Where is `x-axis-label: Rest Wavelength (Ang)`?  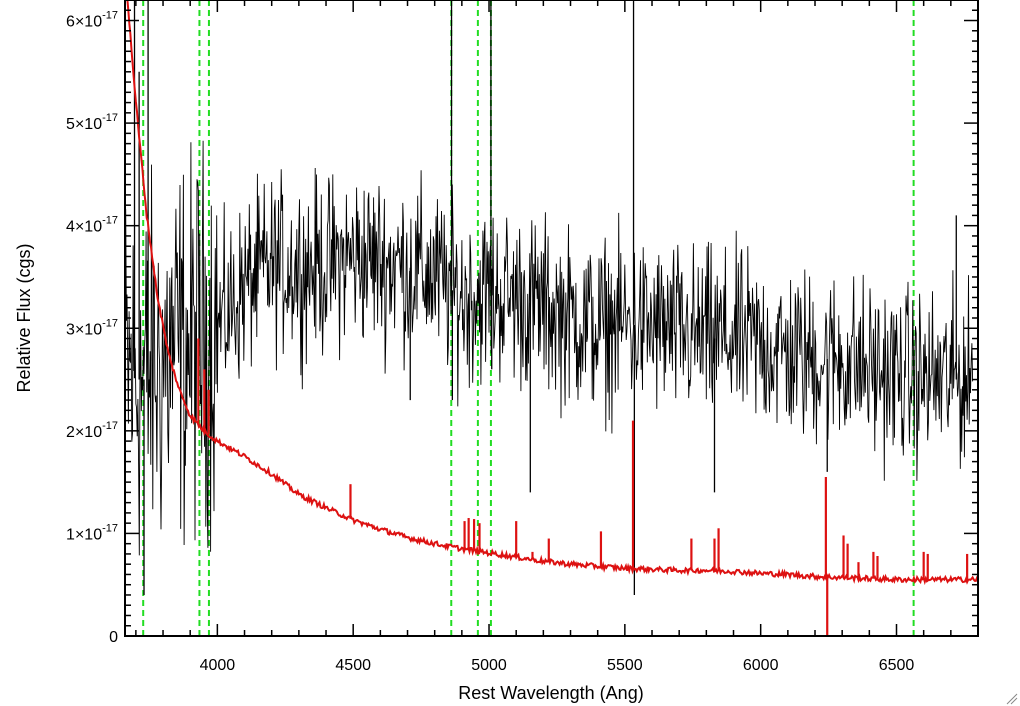 x-axis-label: Rest Wavelength (Ang) is located at coordinates (550, 693).